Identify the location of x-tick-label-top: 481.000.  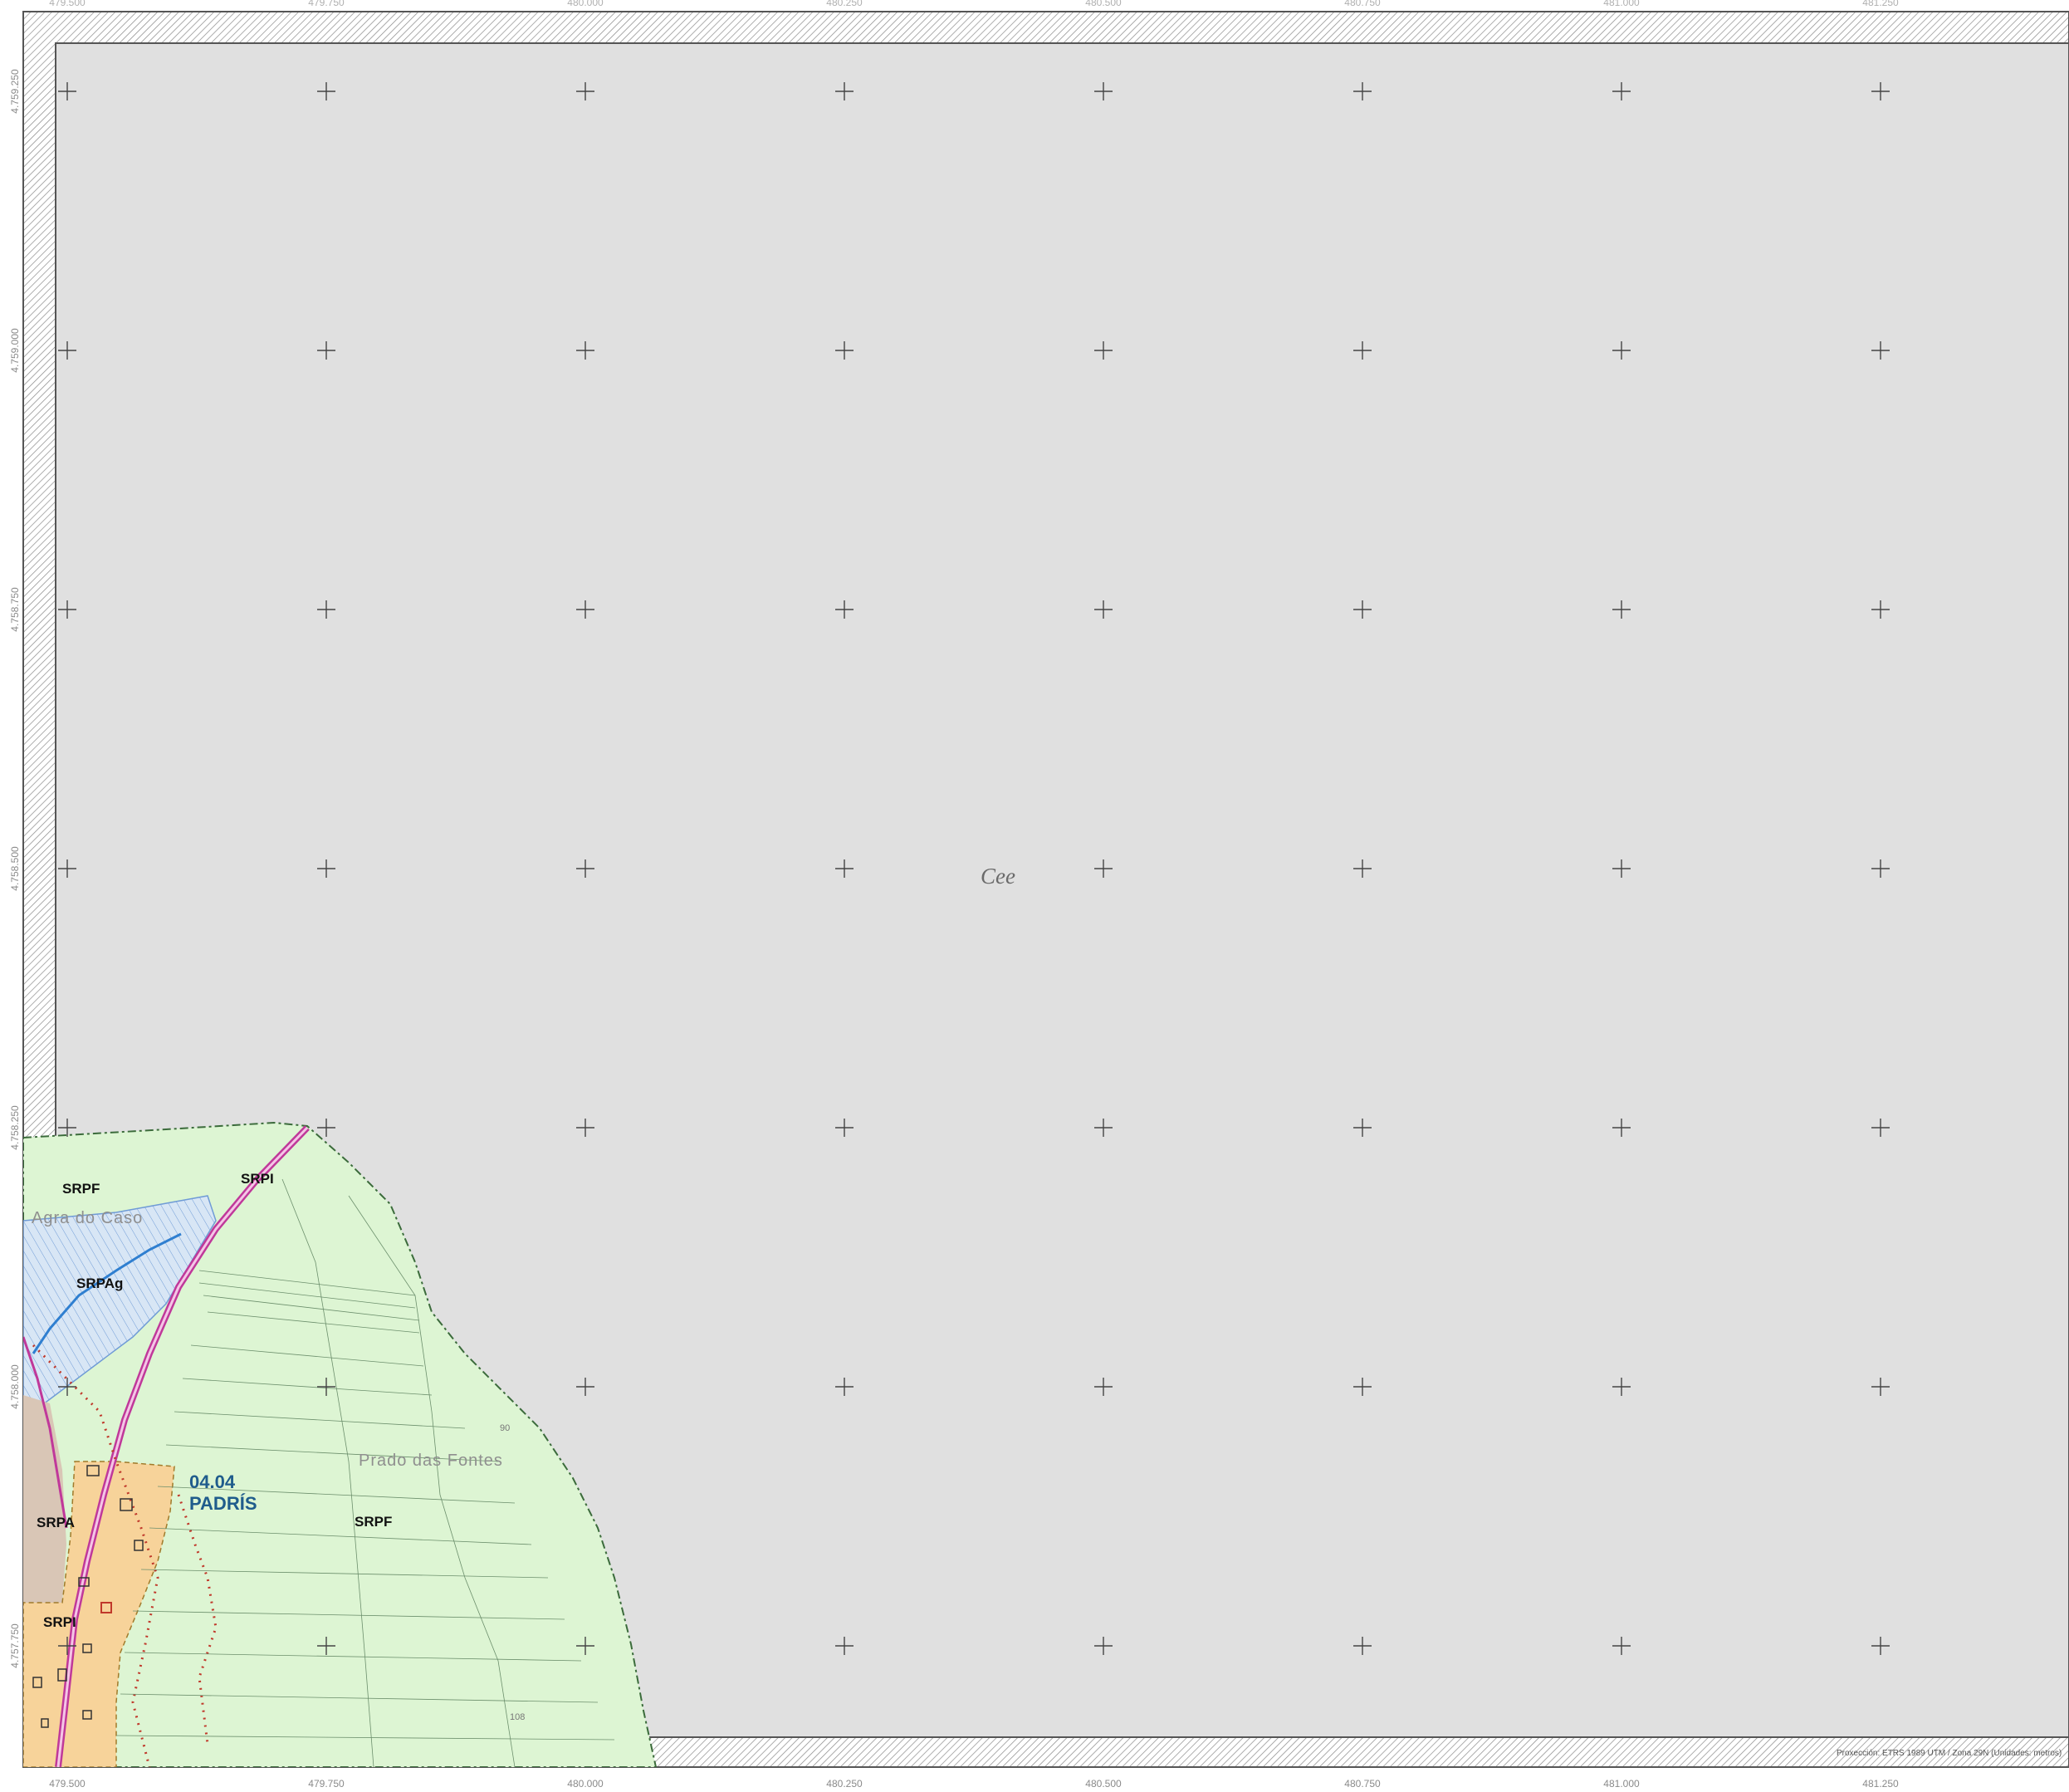
(1621, 4).